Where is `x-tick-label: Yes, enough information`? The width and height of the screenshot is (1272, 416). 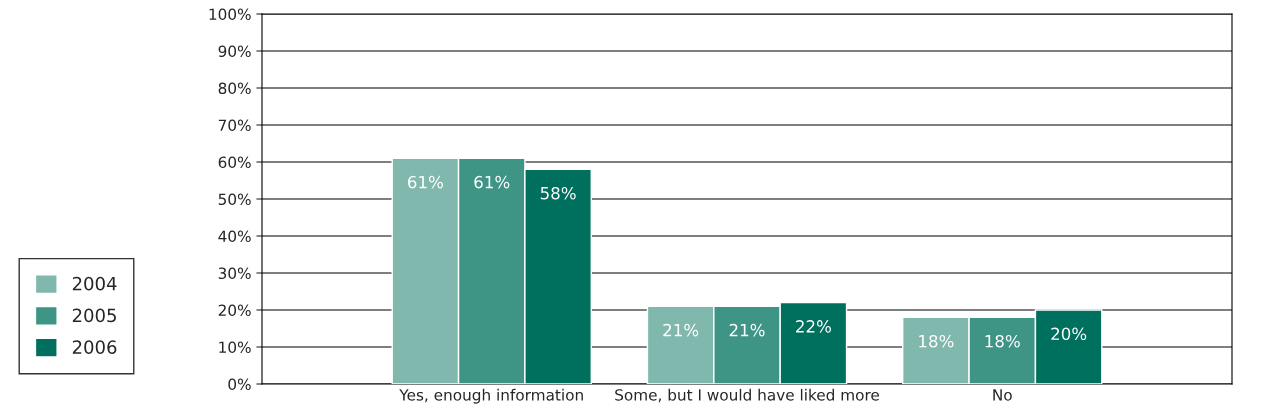
x-tick-label: Yes, enough information is located at coordinates (491, 396).